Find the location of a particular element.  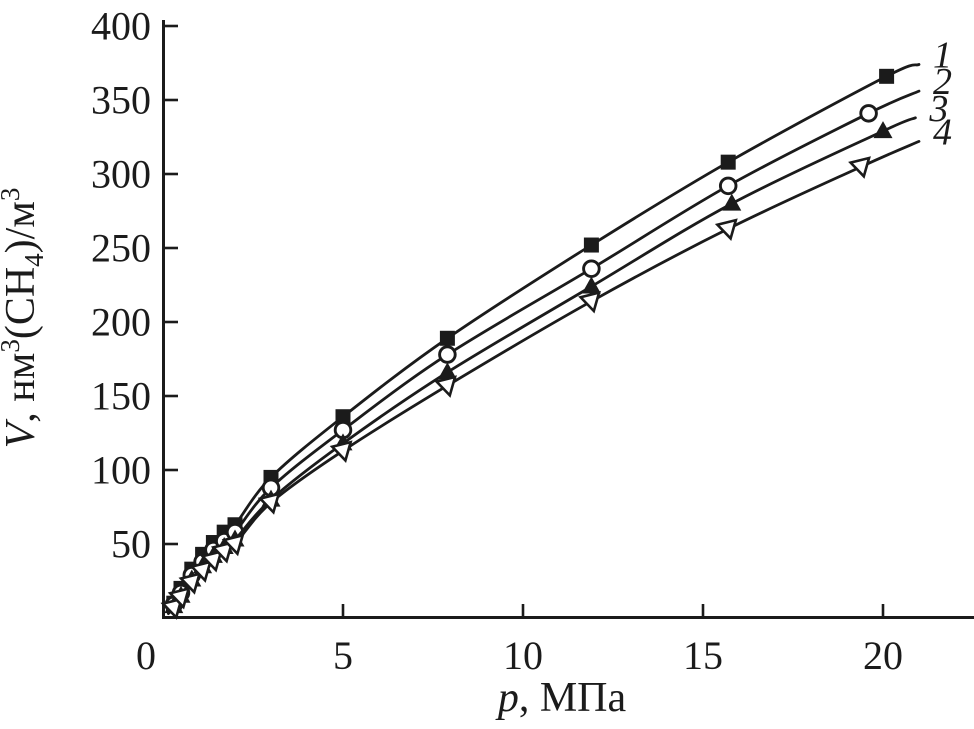

series-4-curve-label: 4 is located at coordinates (942, 132).